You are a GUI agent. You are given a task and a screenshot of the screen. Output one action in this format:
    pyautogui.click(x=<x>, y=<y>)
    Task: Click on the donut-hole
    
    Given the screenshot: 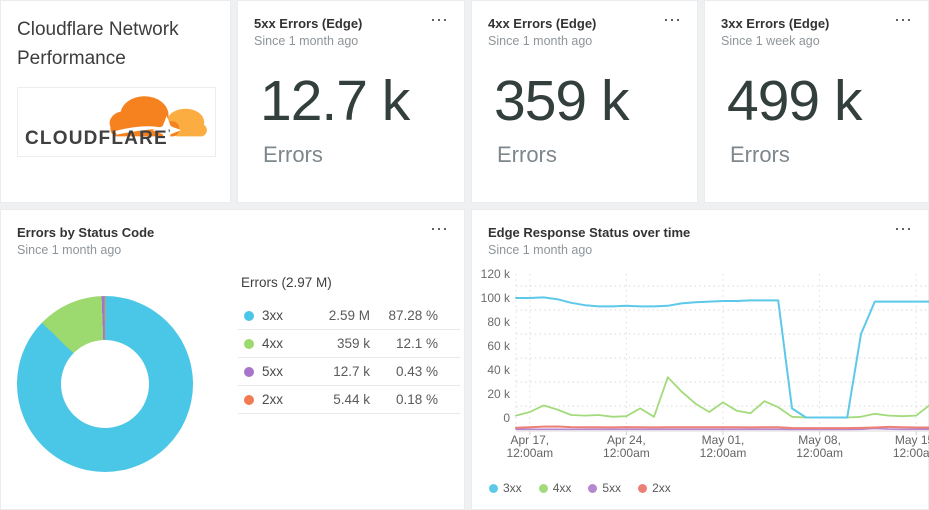 What is the action you would take?
    pyautogui.click(x=105, y=384)
    